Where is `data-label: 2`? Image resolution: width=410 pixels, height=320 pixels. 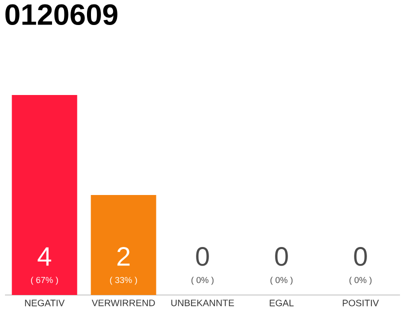
data-label: 2 is located at coordinates (123, 256).